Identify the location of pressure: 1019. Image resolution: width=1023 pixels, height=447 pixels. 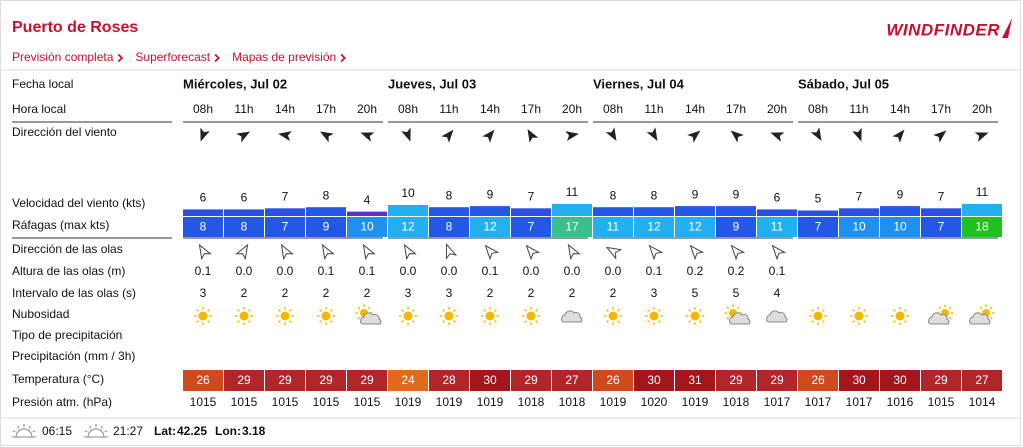
(408, 402).